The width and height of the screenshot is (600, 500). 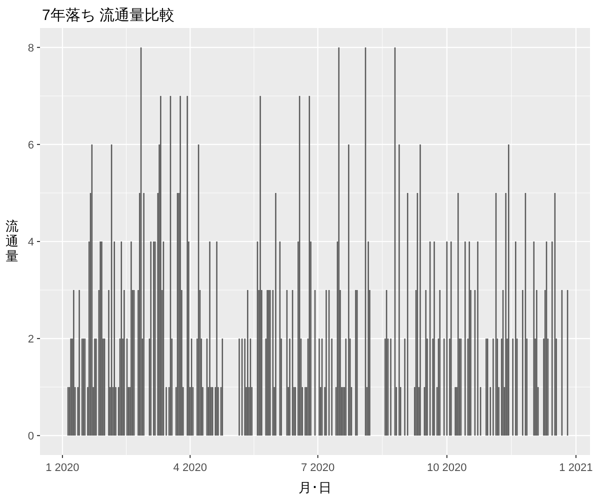 I want to click on y-tick-label: 2, so click(x=31, y=340).